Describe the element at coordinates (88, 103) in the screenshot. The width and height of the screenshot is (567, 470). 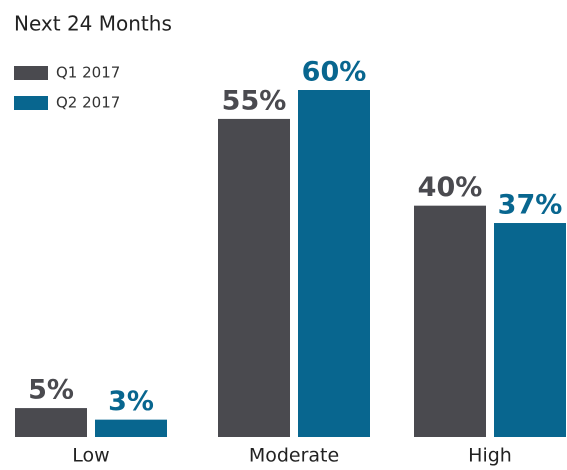
I see `legend-label: Q2 2017` at that location.